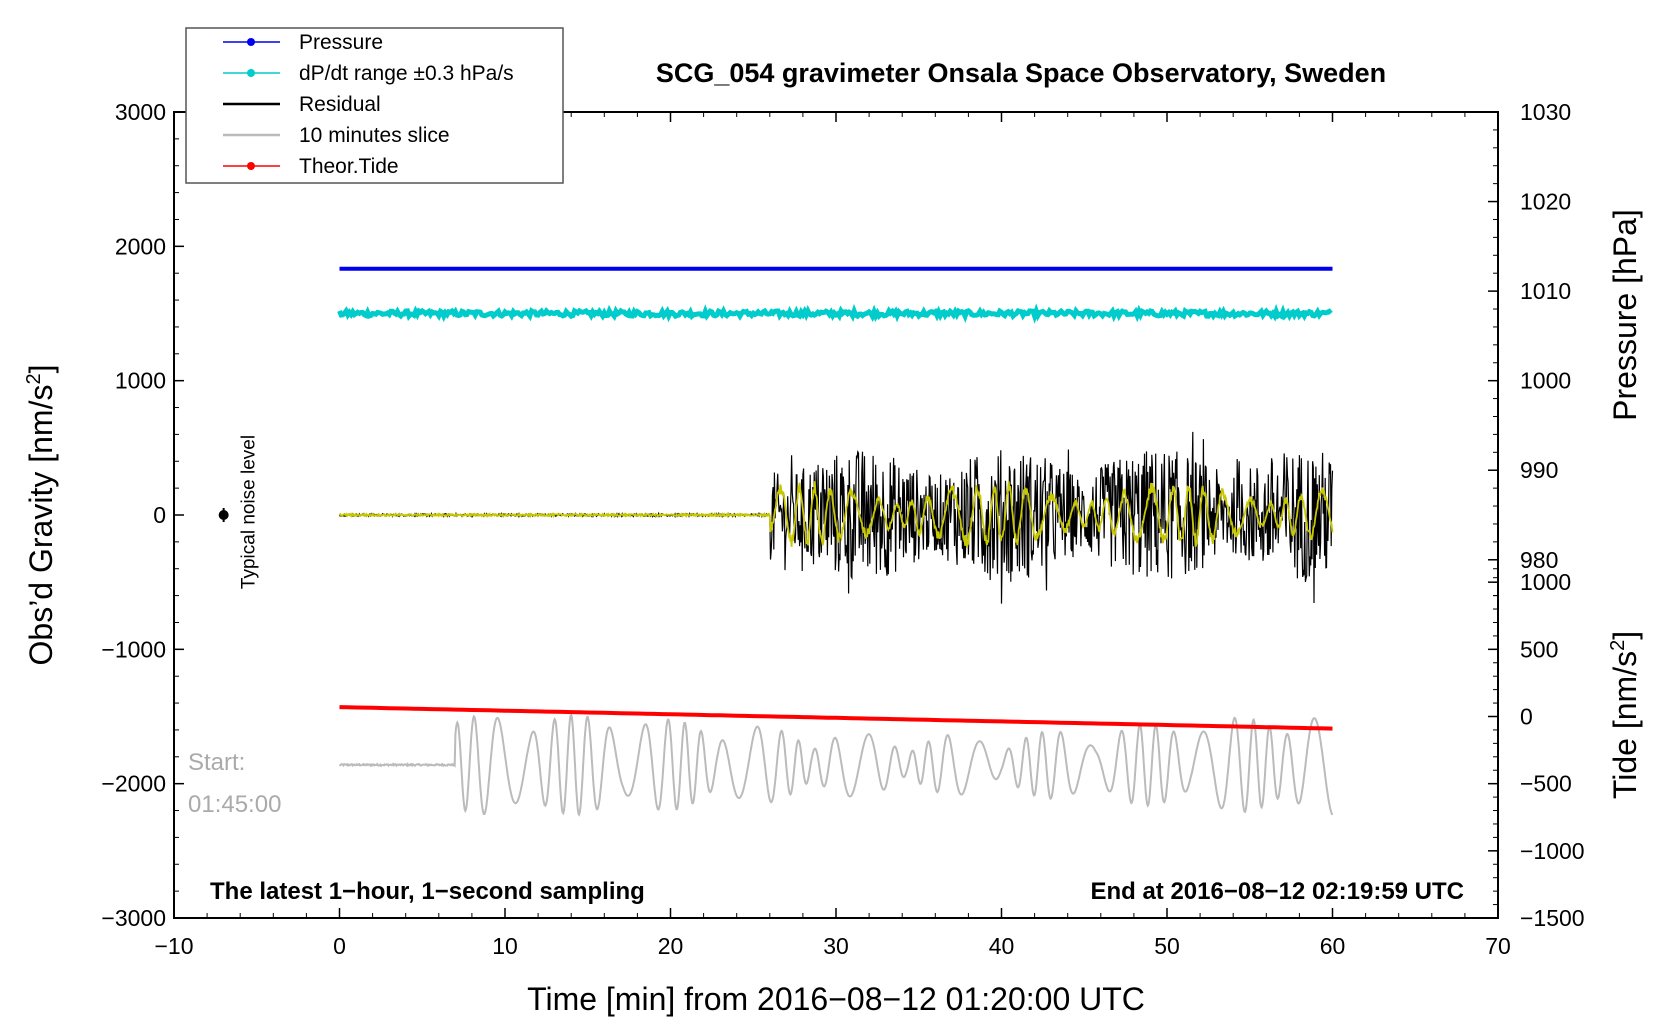 Image resolution: width=1676 pixels, height=1020 pixels. What do you see at coordinates (349, 166) in the screenshot?
I see `legend-label: Theor.Tide` at bounding box center [349, 166].